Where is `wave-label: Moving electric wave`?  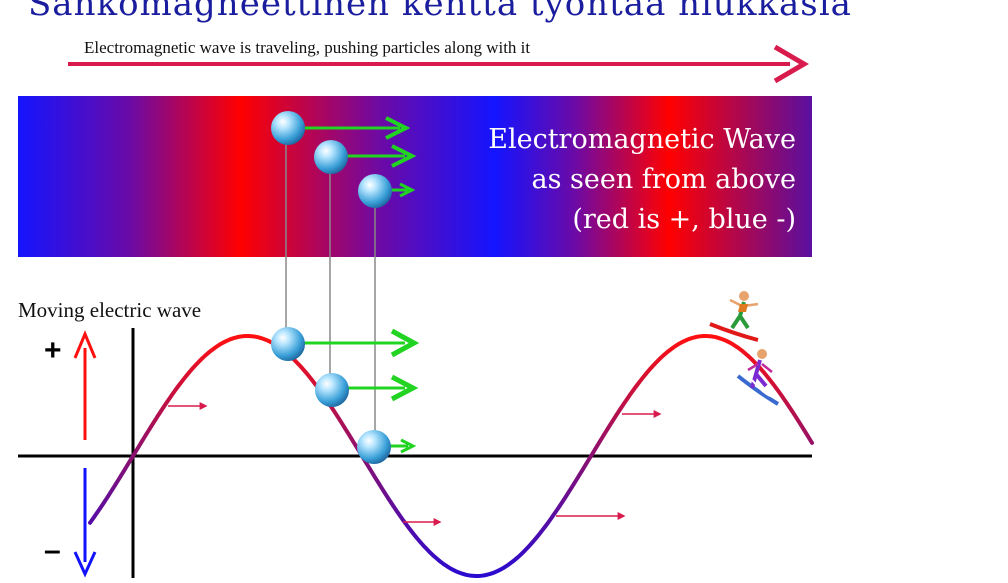
wave-label: Moving electric wave is located at coordinates (110, 310).